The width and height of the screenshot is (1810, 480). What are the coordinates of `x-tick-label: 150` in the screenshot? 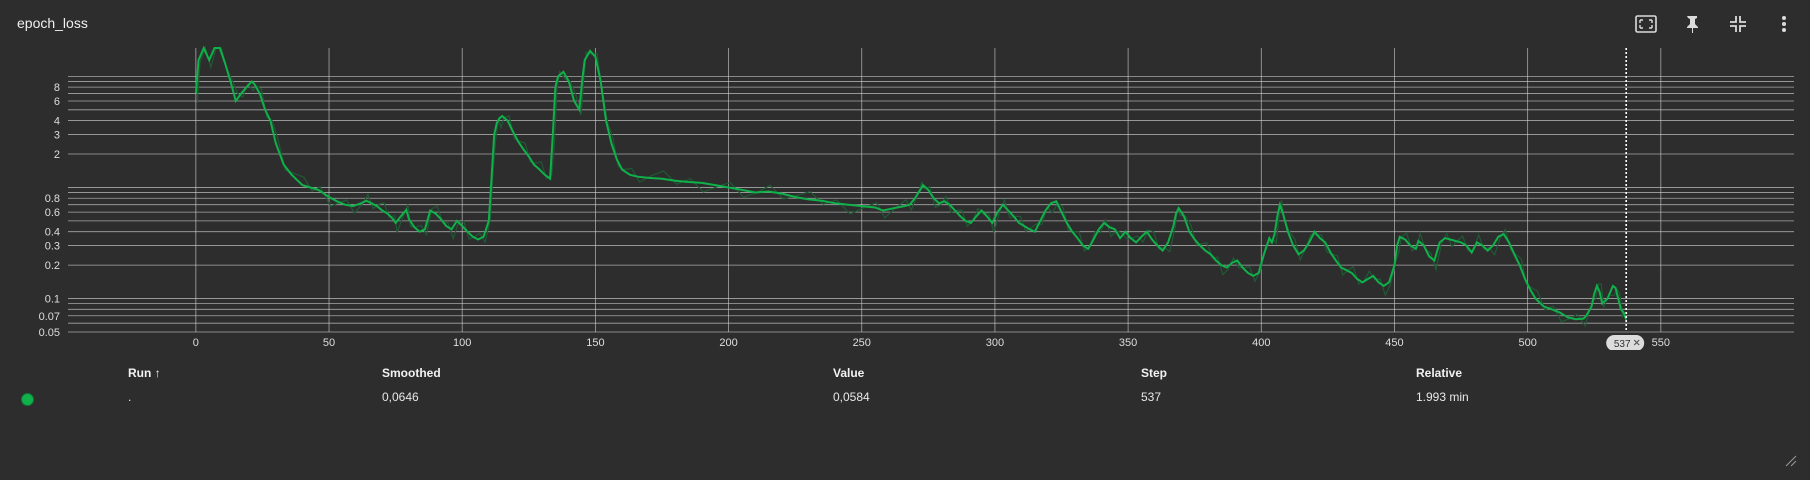 It's located at (595, 343).